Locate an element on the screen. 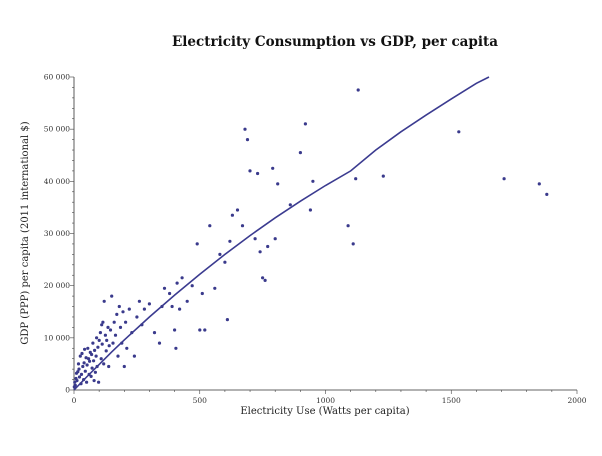 This screenshot has width=602, height=456. y-tick-label: 10 000 is located at coordinates (57, 337).